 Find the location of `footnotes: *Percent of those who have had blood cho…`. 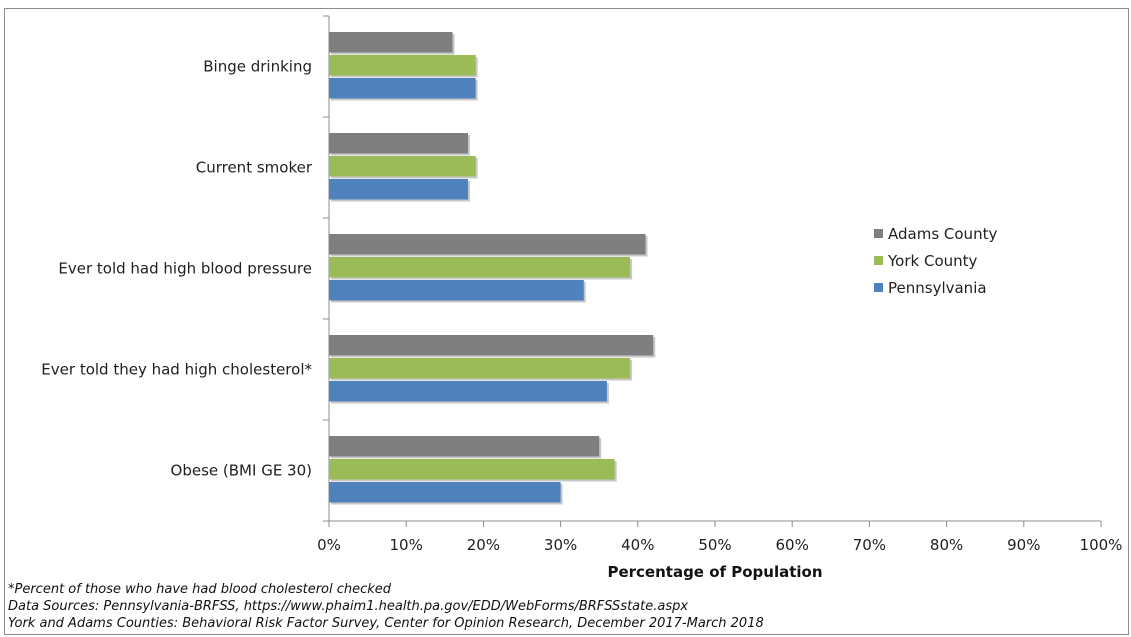

footnotes: *Percent of those who have had blood cho… is located at coordinates (386, 606).